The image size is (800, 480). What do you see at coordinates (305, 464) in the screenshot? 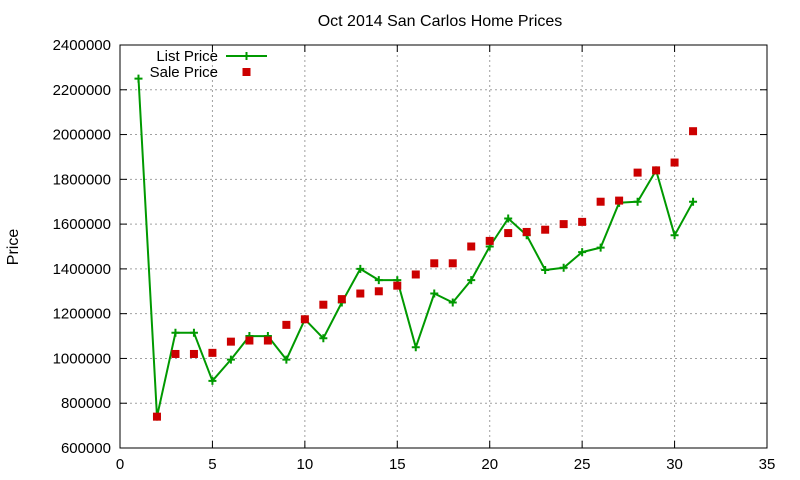
I see `x-tick-label: 10` at bounding box center [305, 464].